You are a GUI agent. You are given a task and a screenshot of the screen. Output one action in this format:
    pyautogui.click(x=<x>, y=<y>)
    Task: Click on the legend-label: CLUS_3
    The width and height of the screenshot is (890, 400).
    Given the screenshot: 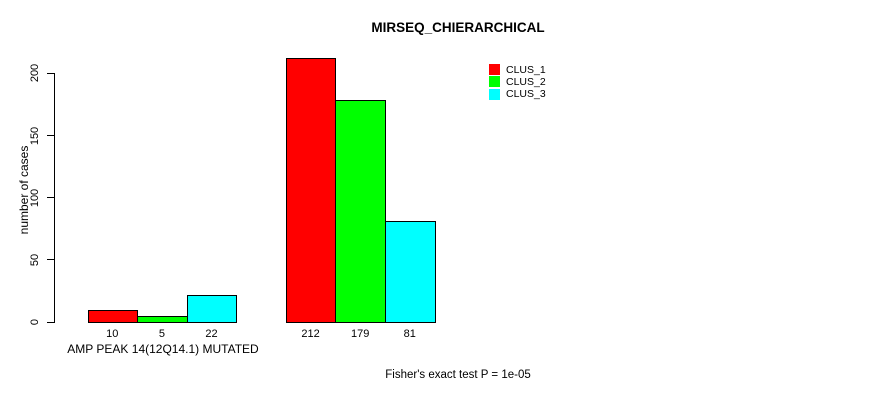 What is the action you would take?
    pyautogui.click(x=526, y=94)
    